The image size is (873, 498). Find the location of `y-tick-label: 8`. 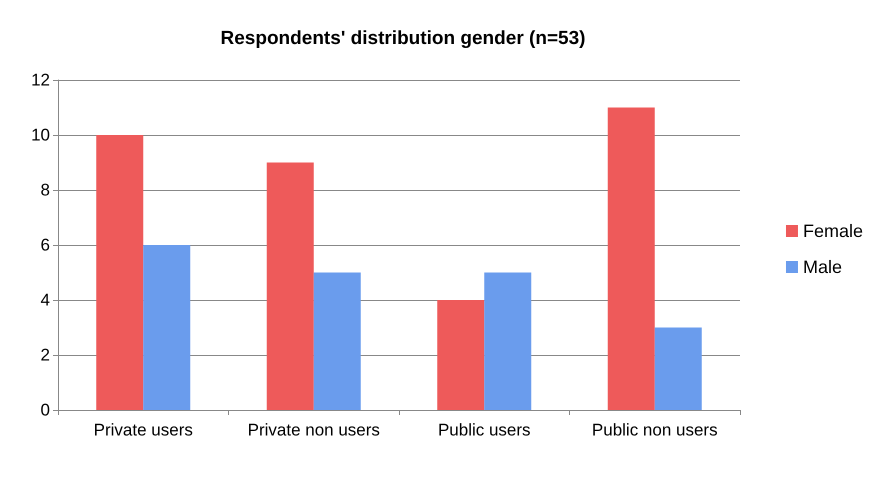

y-tick-label: 8 is located at coordinates (45, 190).